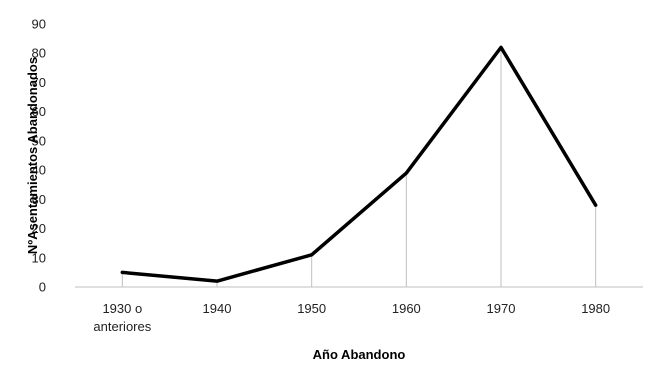  What do you see at coordinates (32, 155) in the screenshot?
I see `y-axis-title: NºAsentamientos Abandonados` at bounding box center [32, 155].